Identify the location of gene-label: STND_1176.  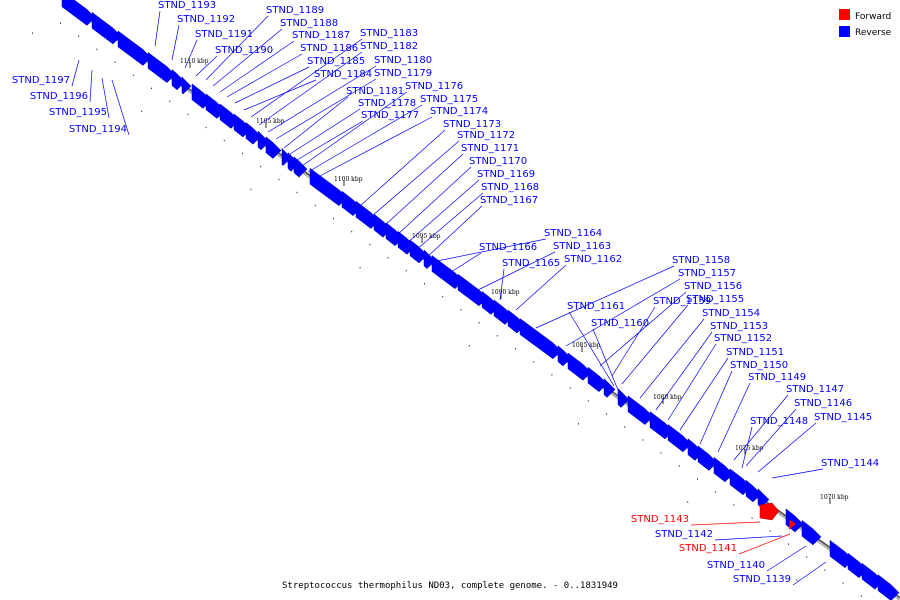
(434, 86).